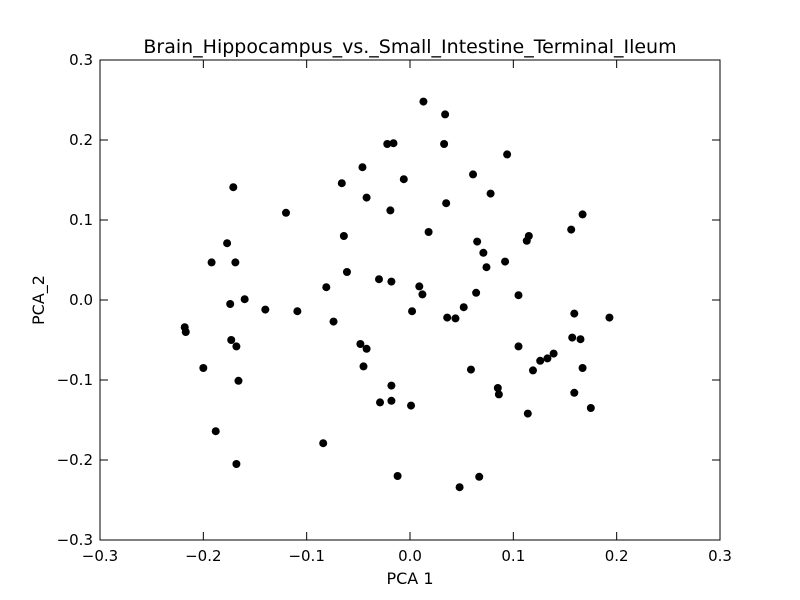  I want to click on y-tick-label: −0.1, so click(75, 380).